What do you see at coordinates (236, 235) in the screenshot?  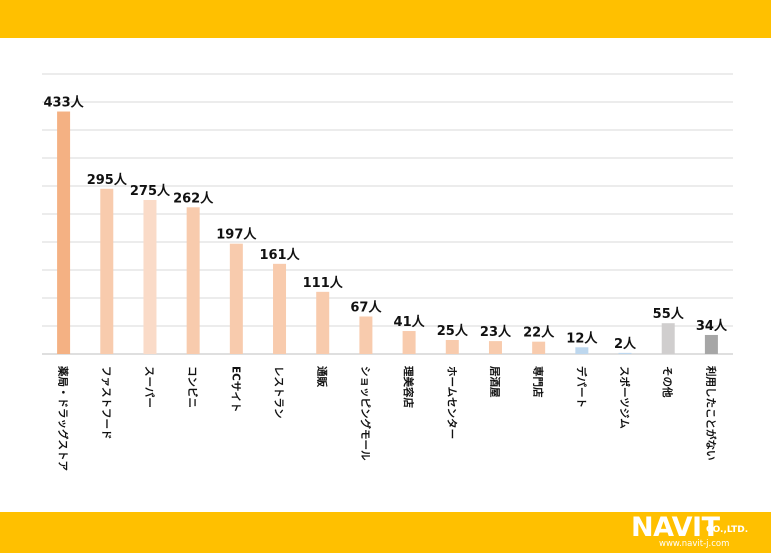 I see `value-label-5: 197人` at bounding box center [236, 235].